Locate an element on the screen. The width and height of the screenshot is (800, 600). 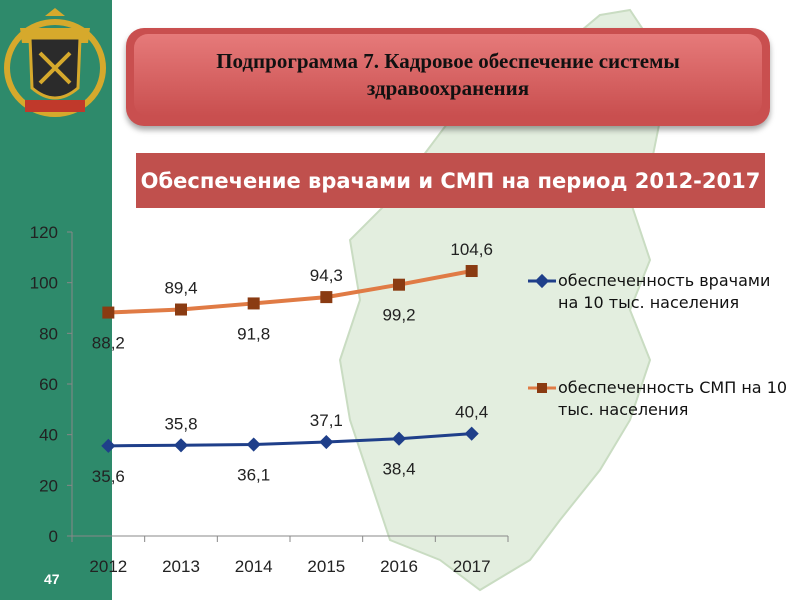
y-tick-label: 60 is located at coordinates (48, 384).